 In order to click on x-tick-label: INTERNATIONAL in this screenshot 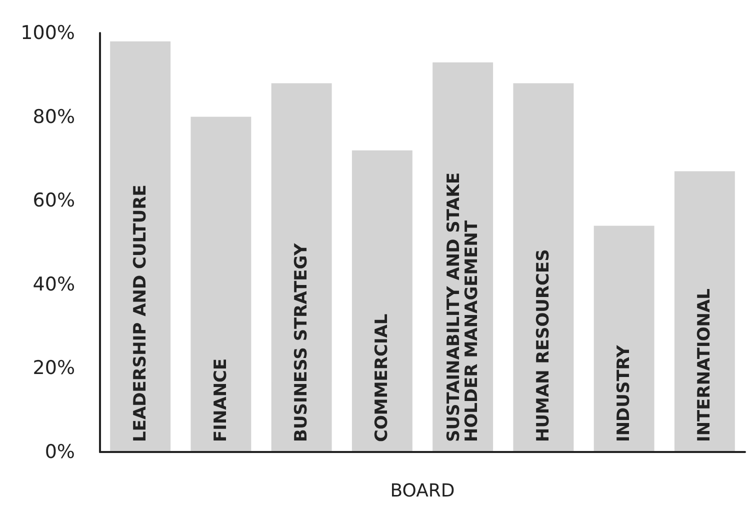, I will do `click(704, 365)`.